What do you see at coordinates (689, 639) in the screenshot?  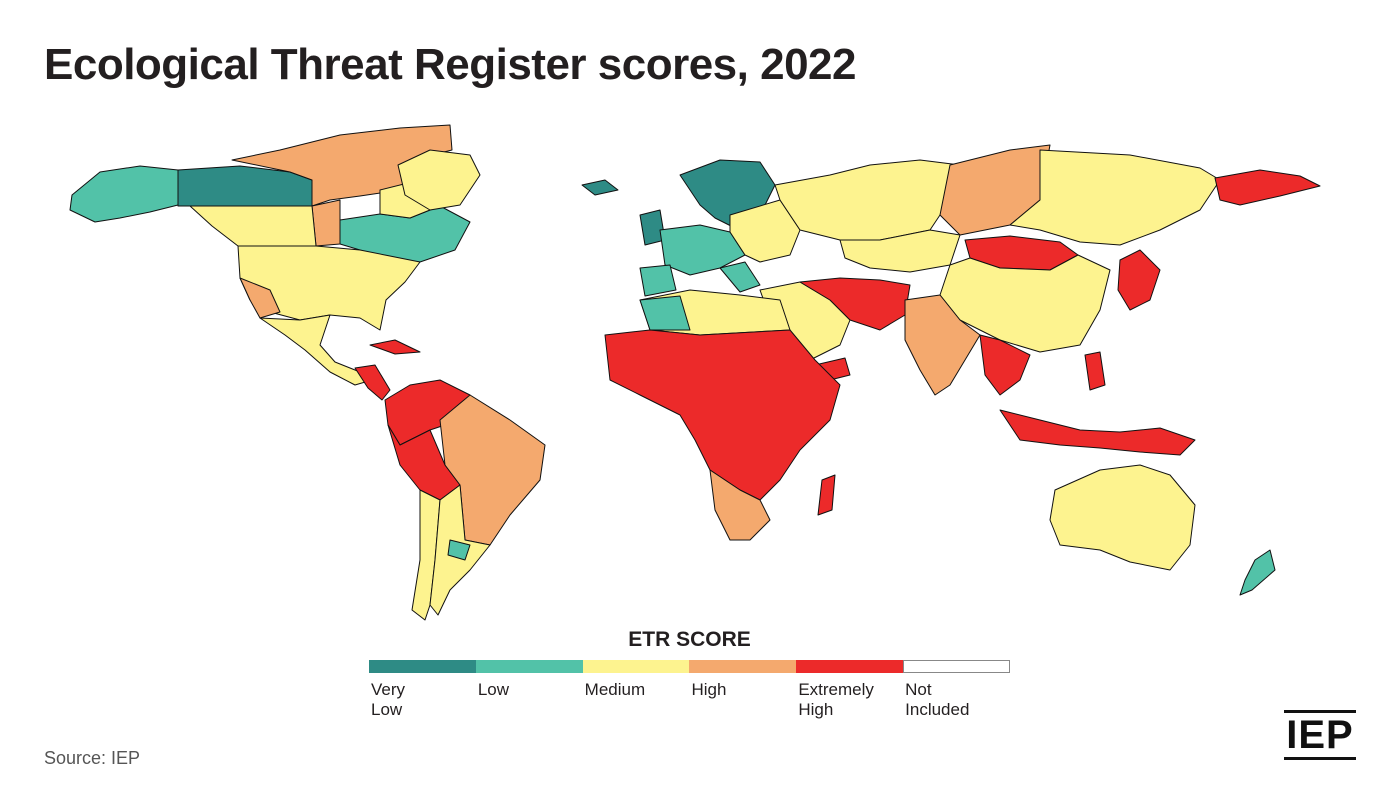 I see `legend-title: ETR SCORE` at bounding box center [689, 639].